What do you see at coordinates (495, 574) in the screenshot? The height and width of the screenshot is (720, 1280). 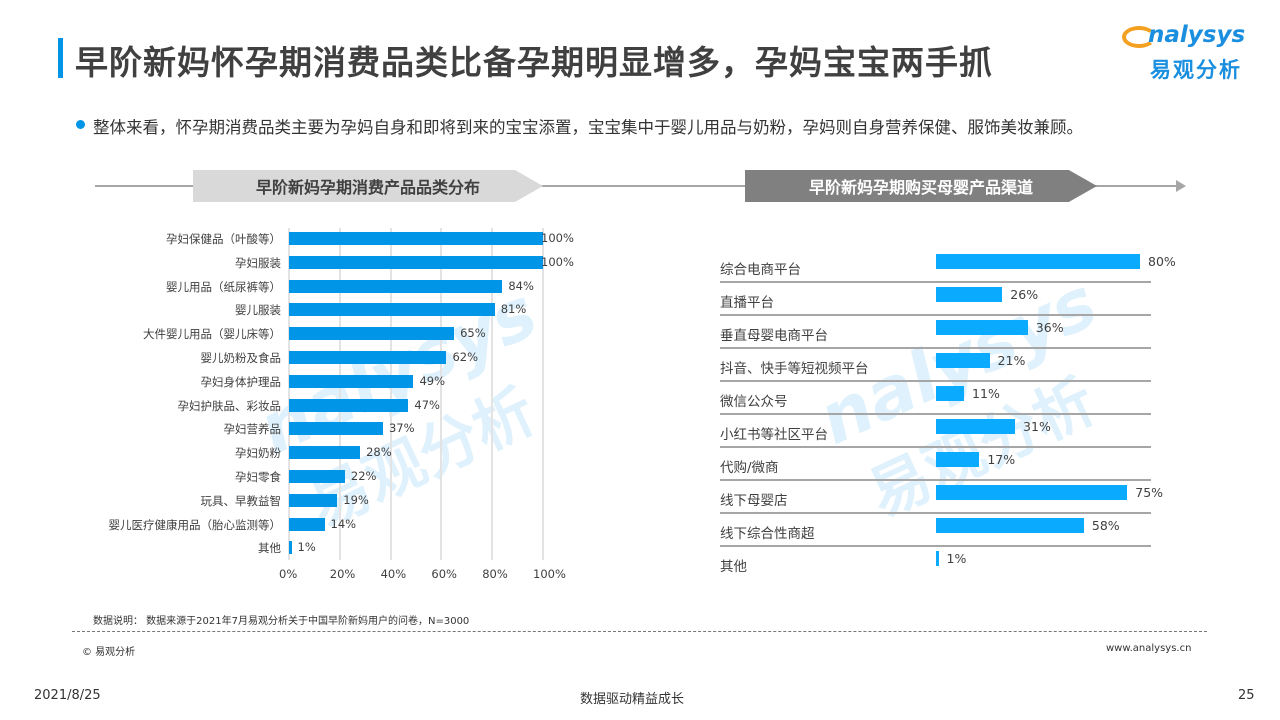 I see `x-tick-label: 80%` at bounding box center [495, 574].